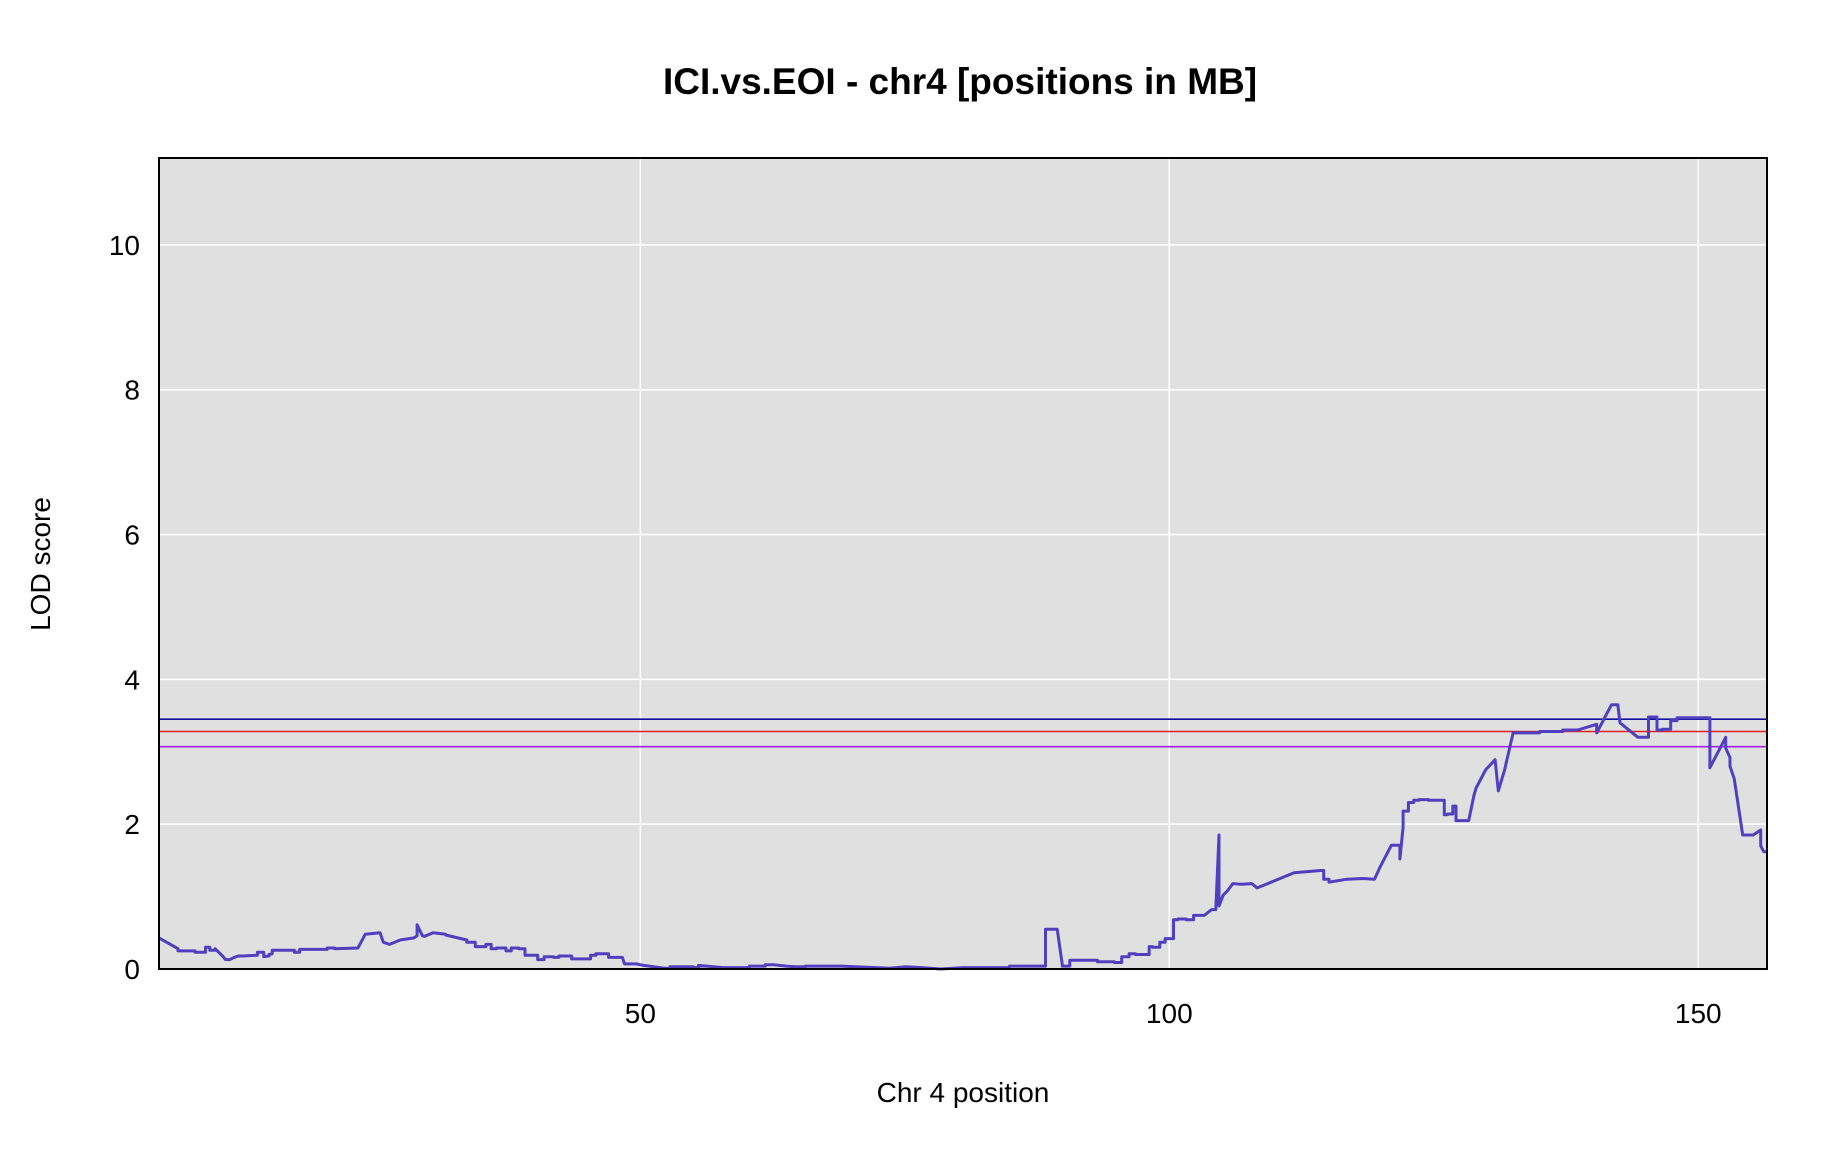 The height and width of the screenshot is (1152, 1824). I want to click on y-tick-label: 6, so click(132, 535).